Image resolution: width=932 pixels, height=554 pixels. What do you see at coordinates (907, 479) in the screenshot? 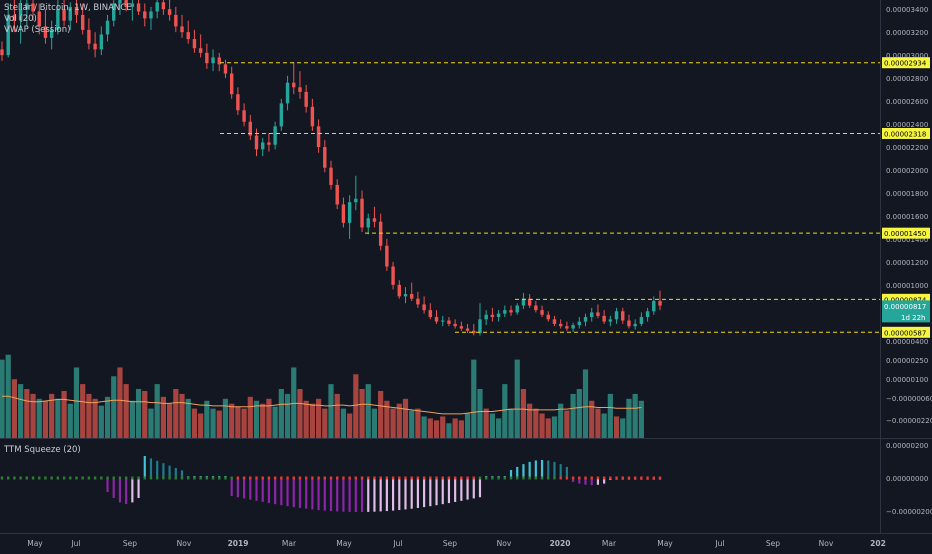
I see `squeeze-tick-label: 0.00000000` at bounding box center [907, 479].